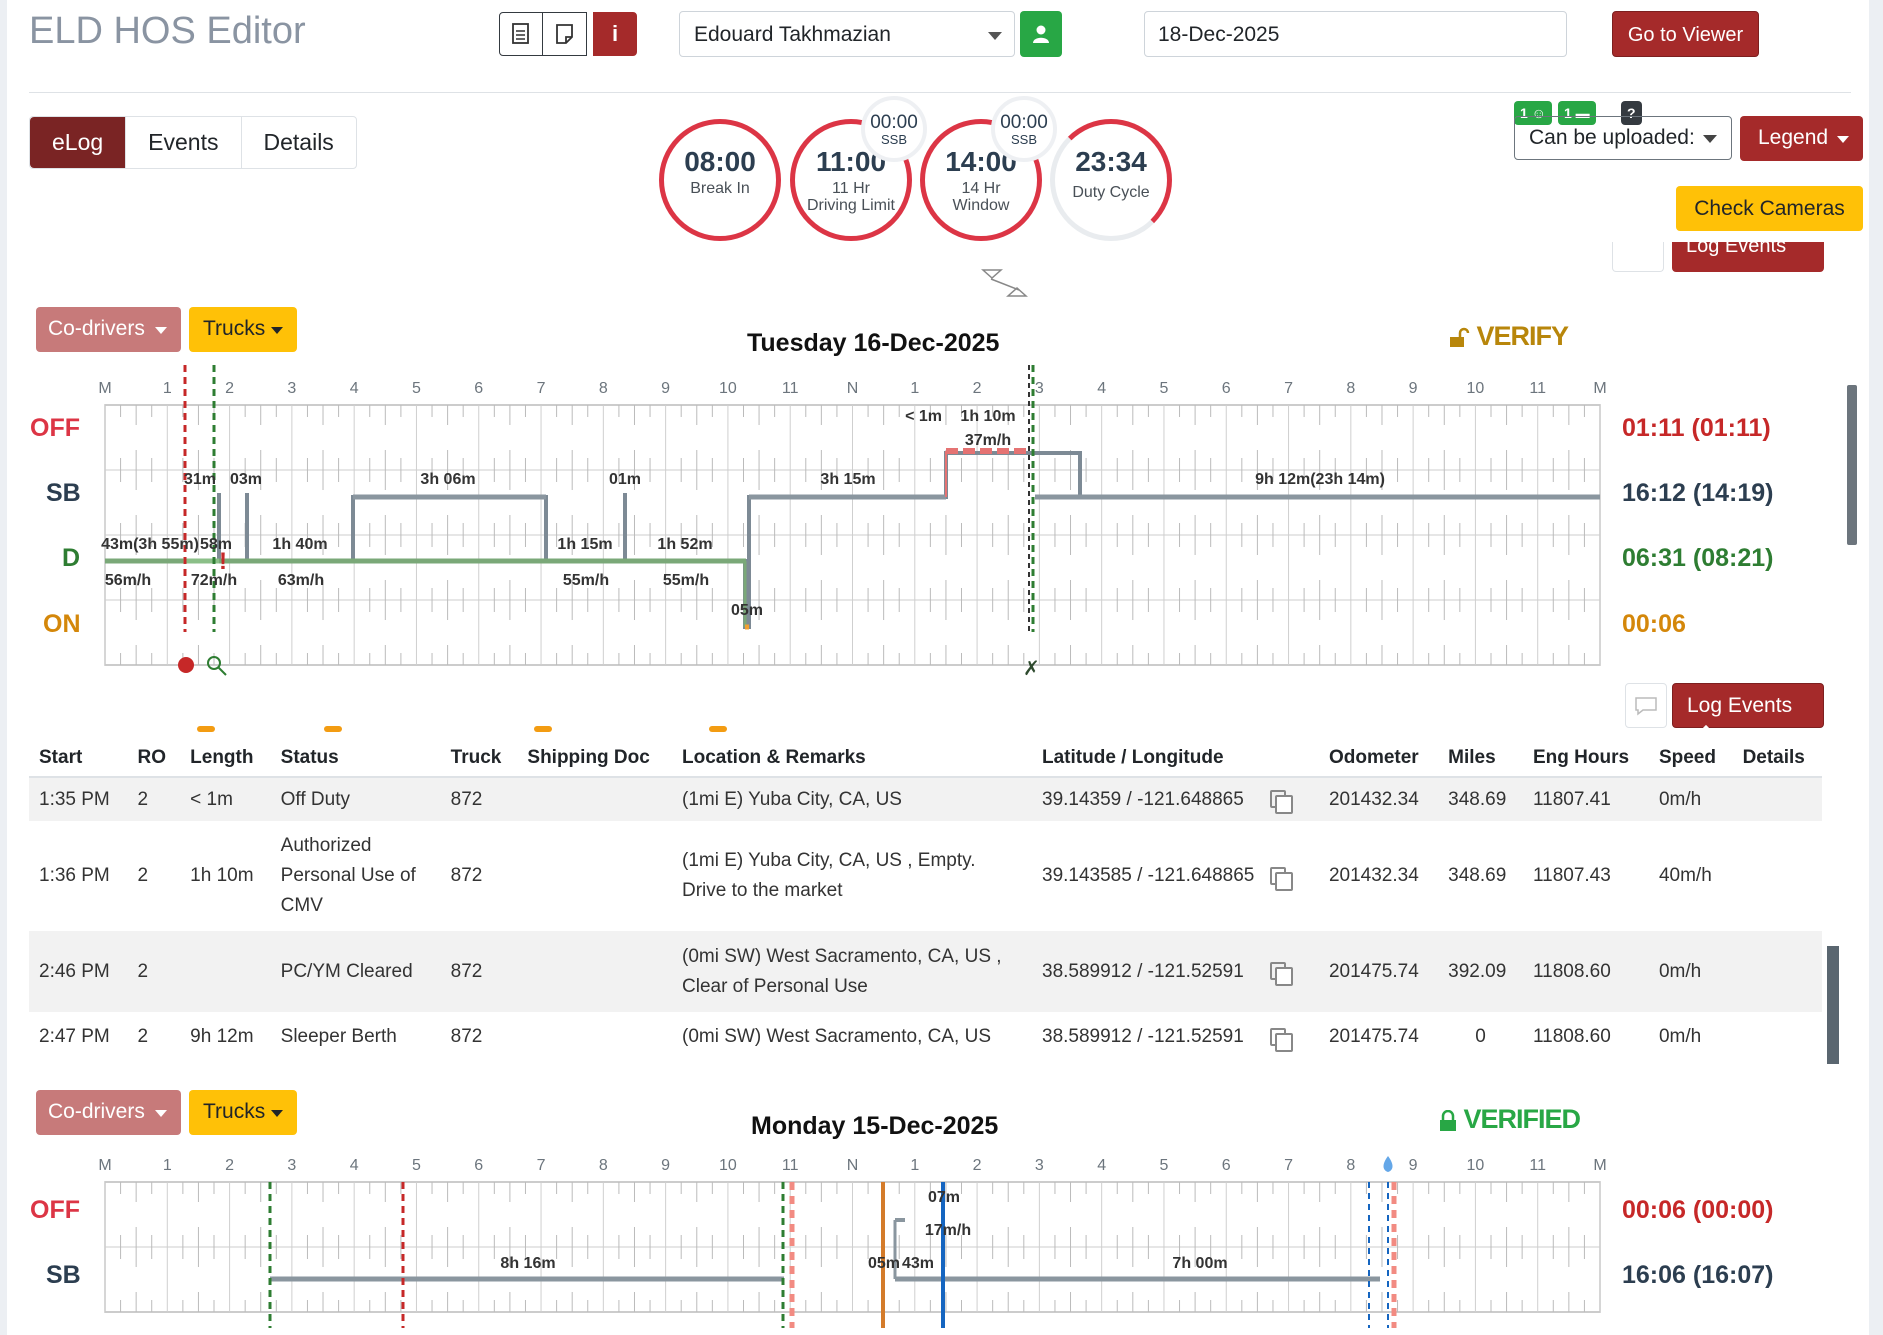  What do you see at coordinates (792, 799) in the screenshot?
I see `row-location: (1mi E) Yuba City, CA, US` at bounding box center [792, 799].